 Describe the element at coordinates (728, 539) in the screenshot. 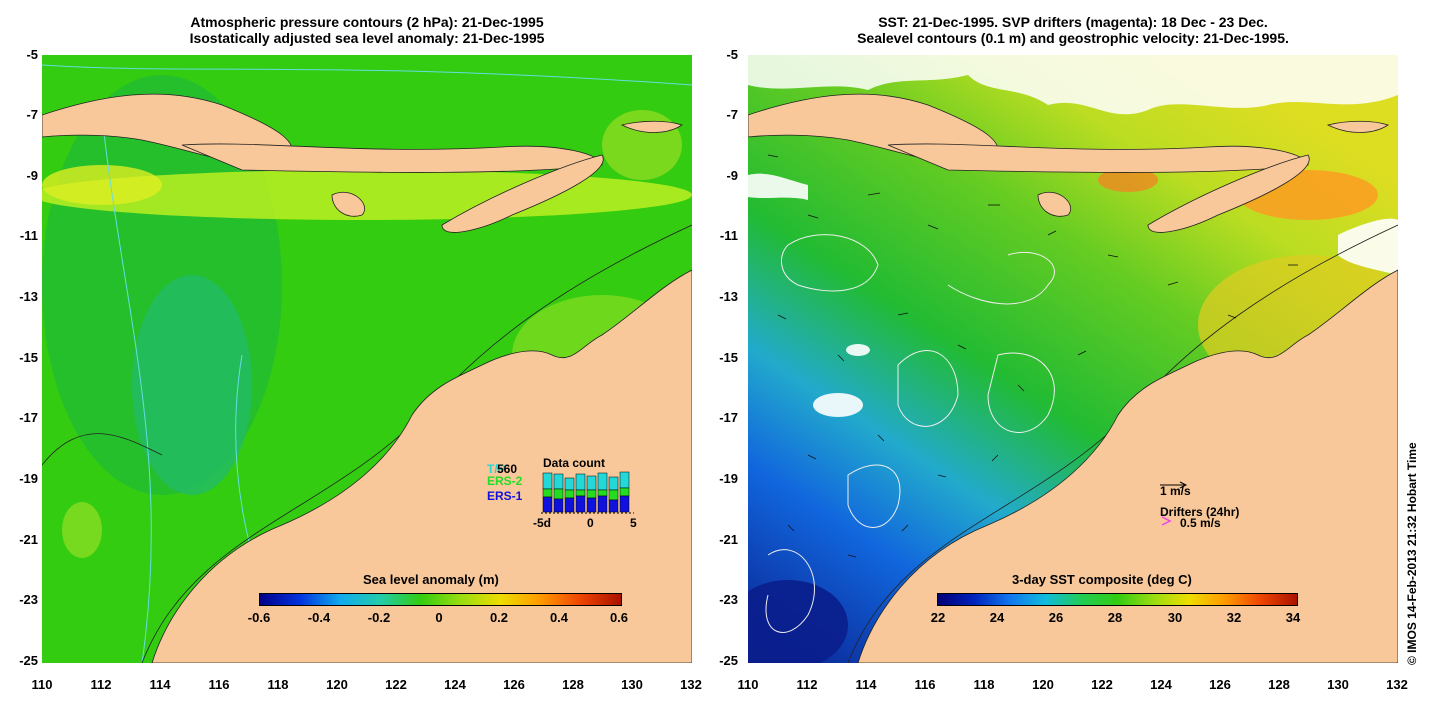

I see `lat-tick: -21` at that location.